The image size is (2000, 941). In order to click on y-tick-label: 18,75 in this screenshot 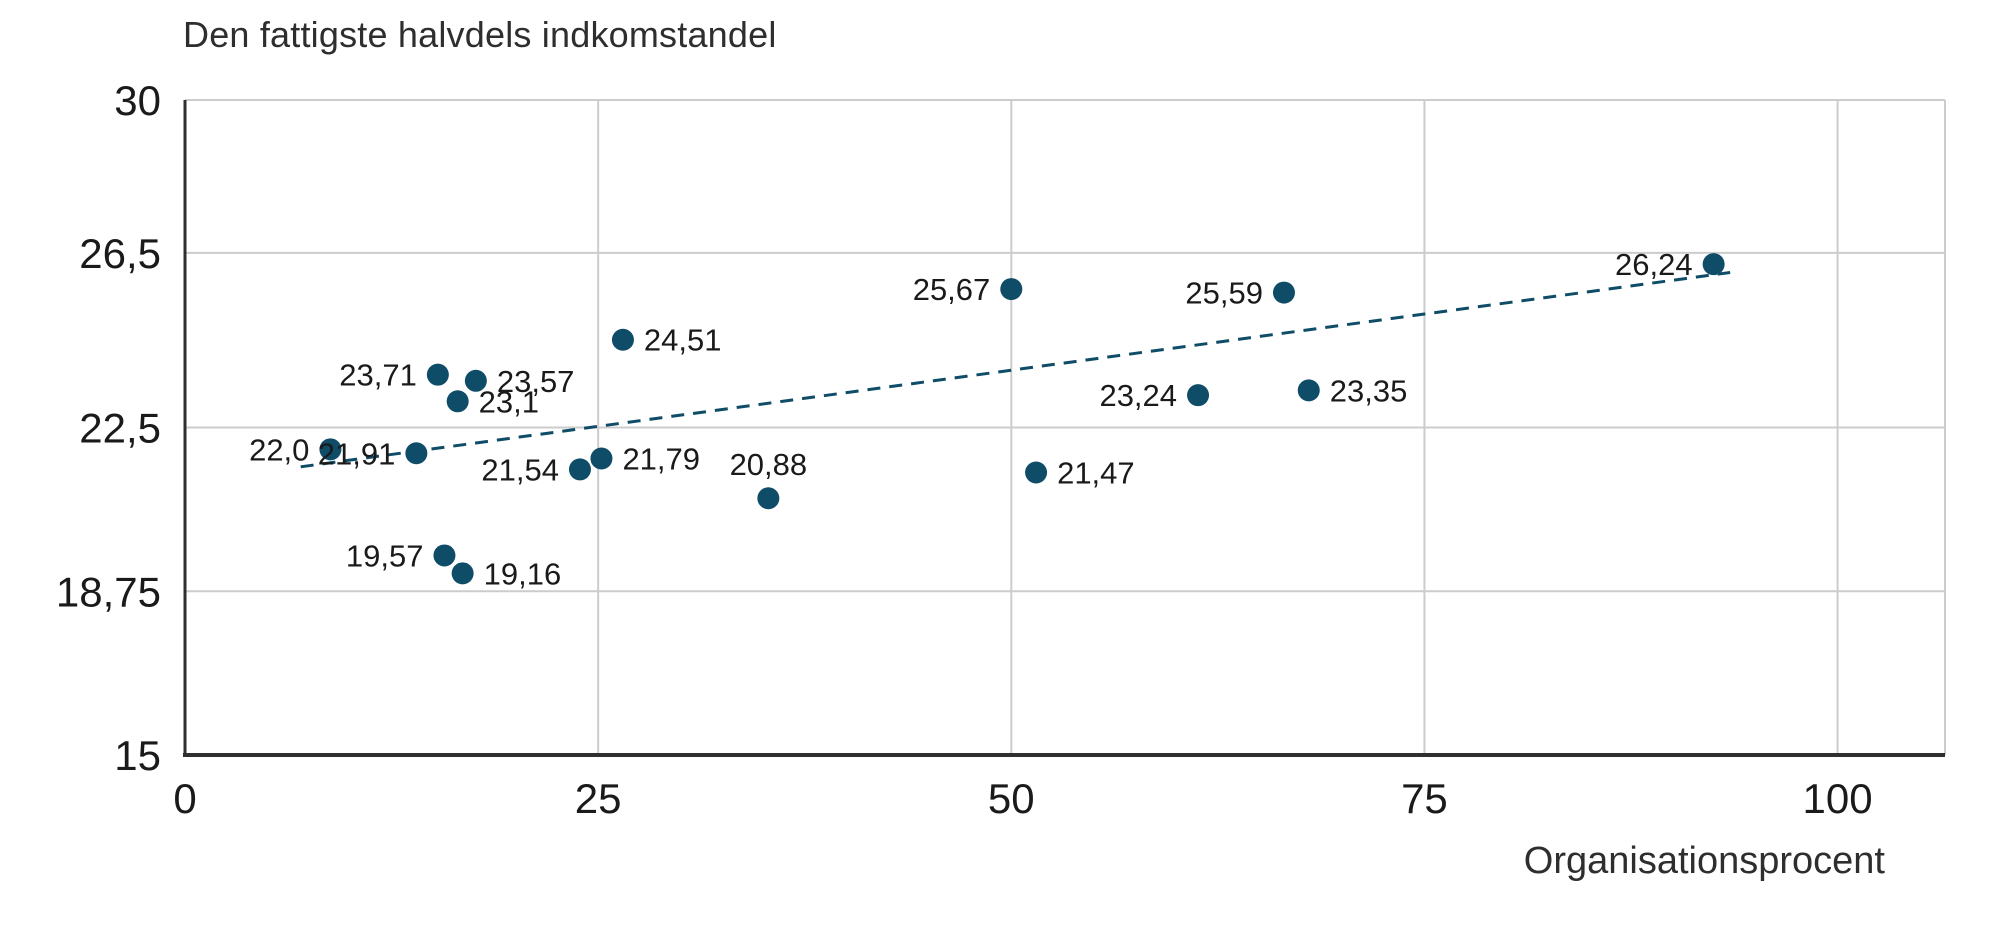, I will do `click(108, 591)`.